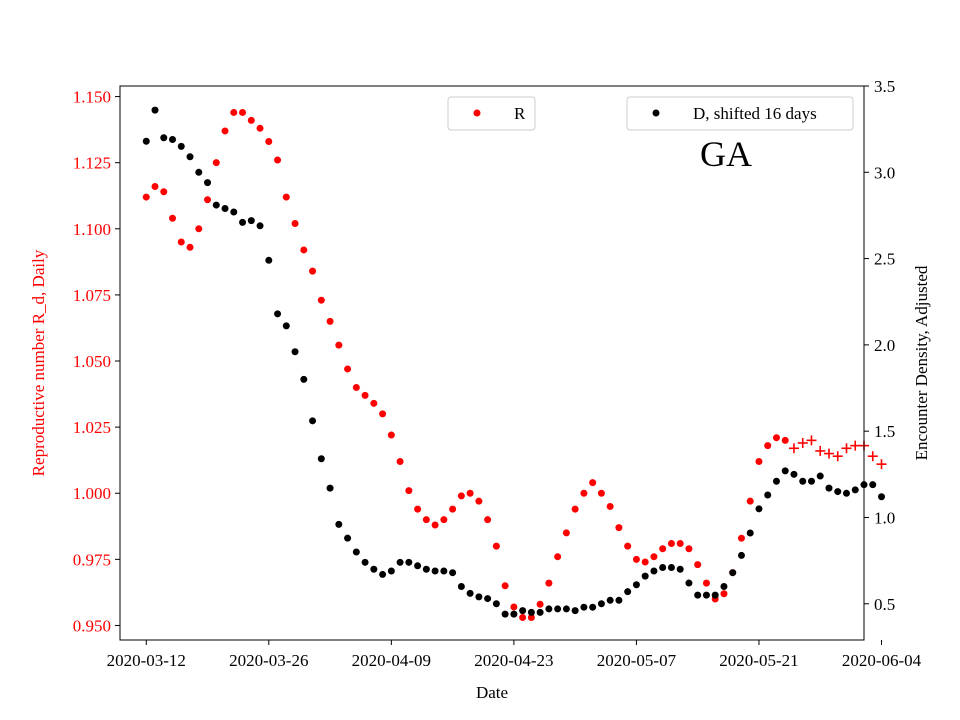  What do you see at coordinates (92, 427) in the screenshot?
I see `y-left-tick-label: 1.025` at bounding box center [92, 427].